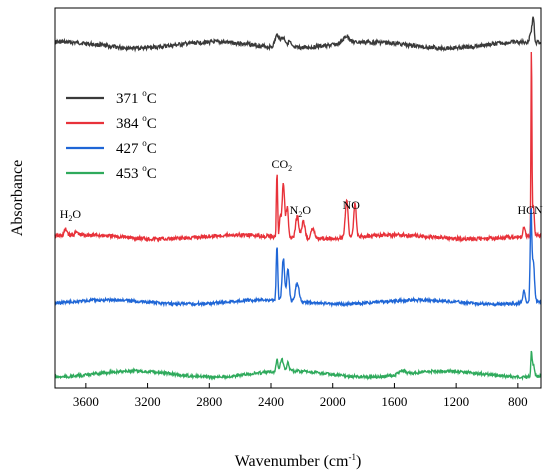  I want to click on x-tick-label: 2400, so click(271, 401).